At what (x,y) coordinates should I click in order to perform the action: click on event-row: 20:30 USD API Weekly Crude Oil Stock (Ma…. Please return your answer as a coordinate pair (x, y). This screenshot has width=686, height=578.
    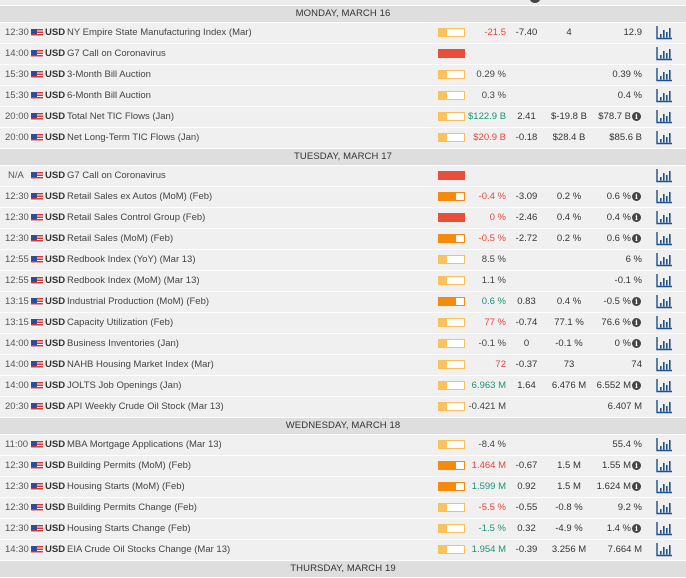
    Looking at the image, I should click on (343, 407).